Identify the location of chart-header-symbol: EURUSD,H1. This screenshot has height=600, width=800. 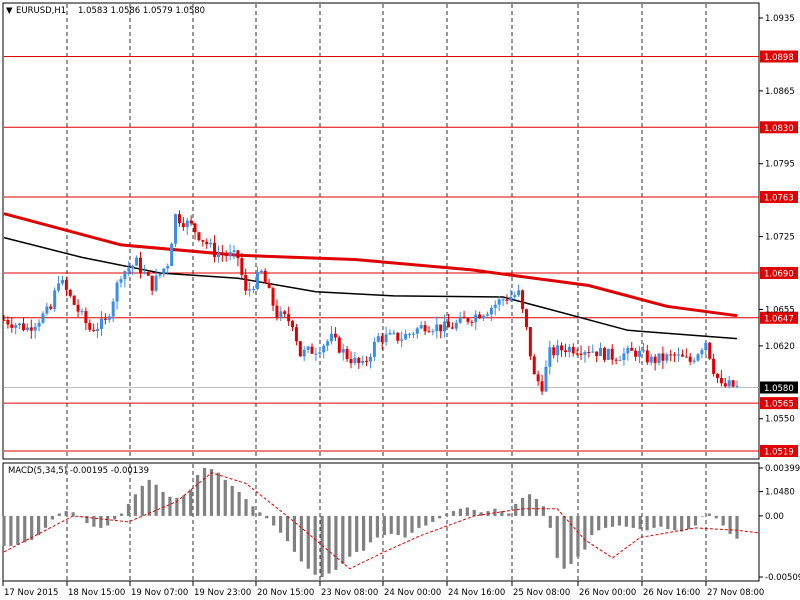
(41, 11).